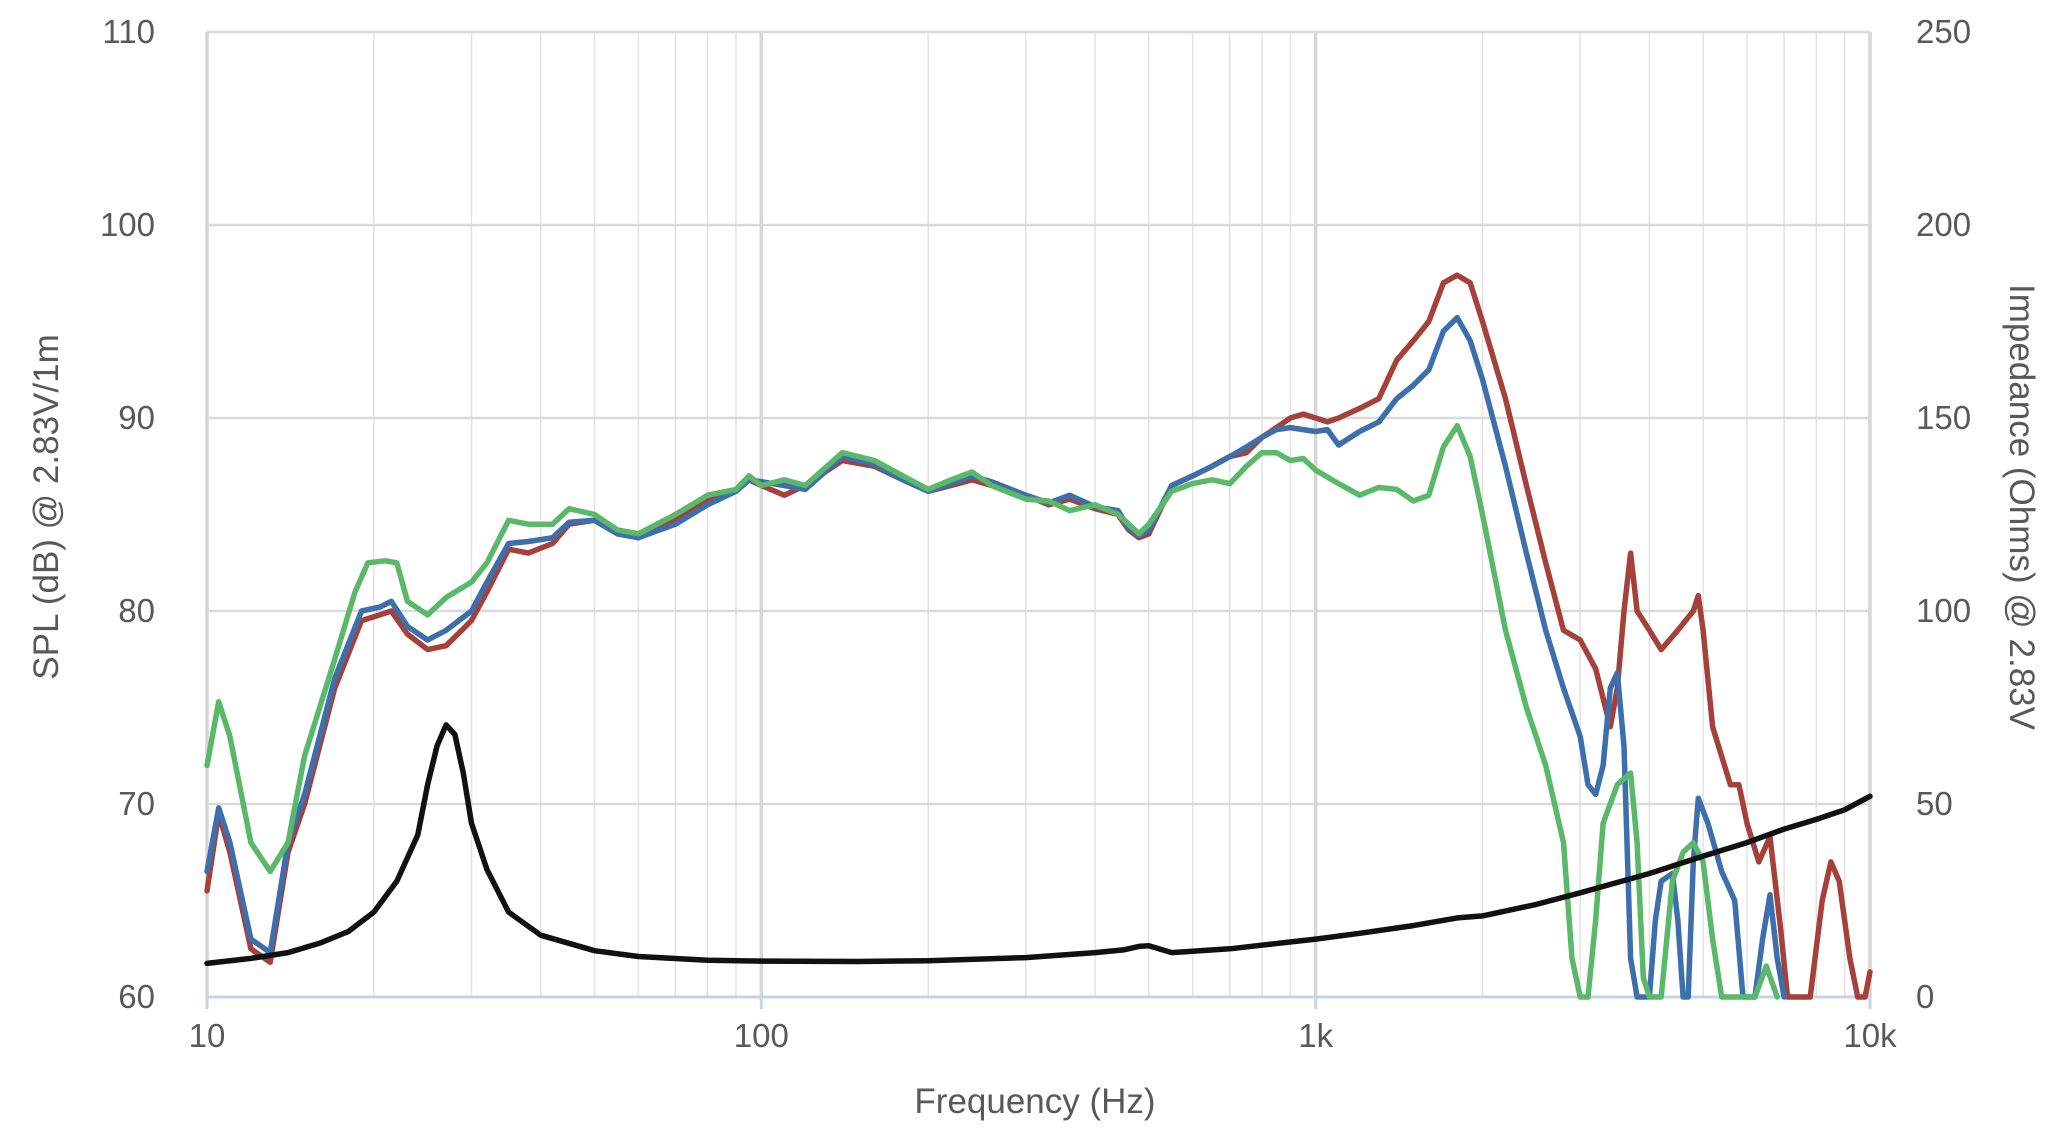 The height and width of the screenshot is (1129, 2048). I want to click on y2-tick-label: 100, so click(1943, 610).